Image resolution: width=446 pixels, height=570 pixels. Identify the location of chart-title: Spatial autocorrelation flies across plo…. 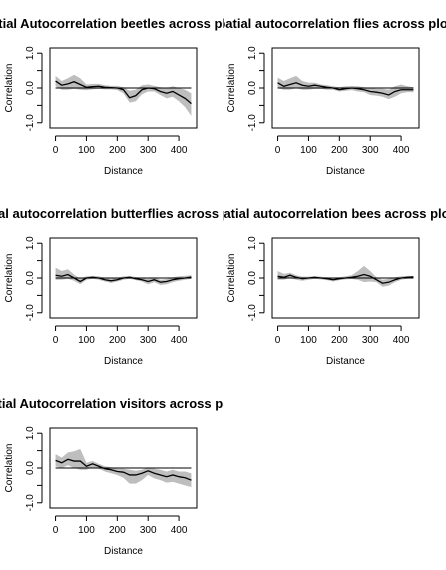
(327, 23).